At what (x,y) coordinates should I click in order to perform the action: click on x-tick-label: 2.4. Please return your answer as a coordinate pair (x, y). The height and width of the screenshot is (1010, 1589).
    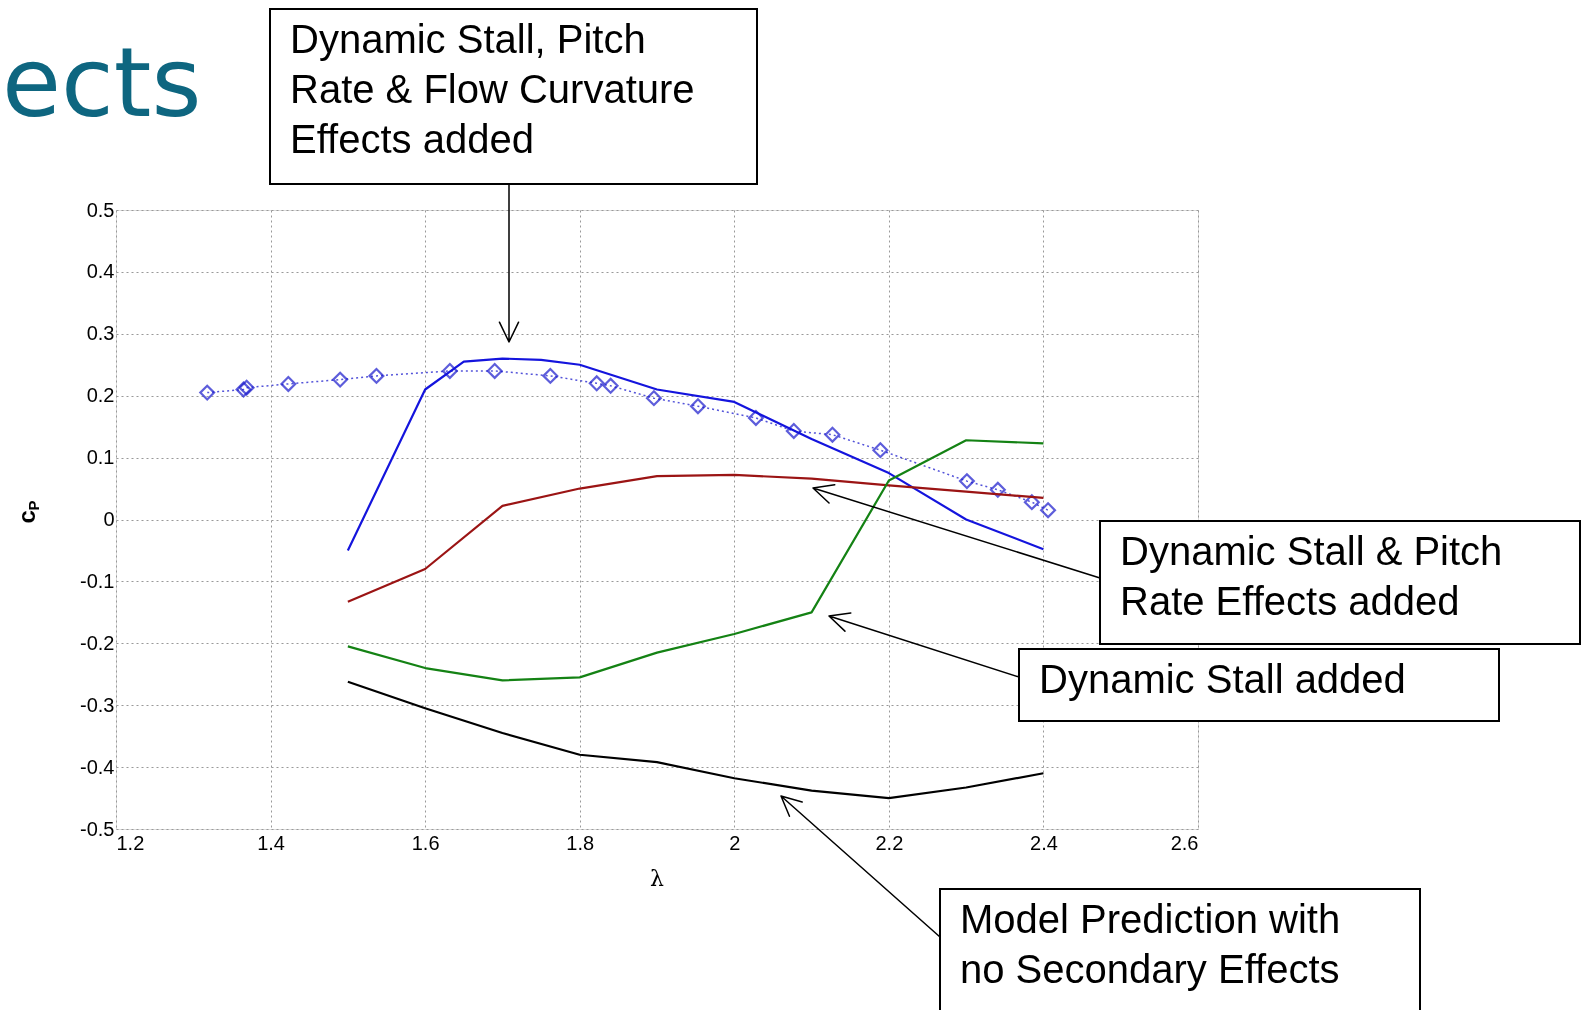
    Looking at the image, I should click on (1044, 842).